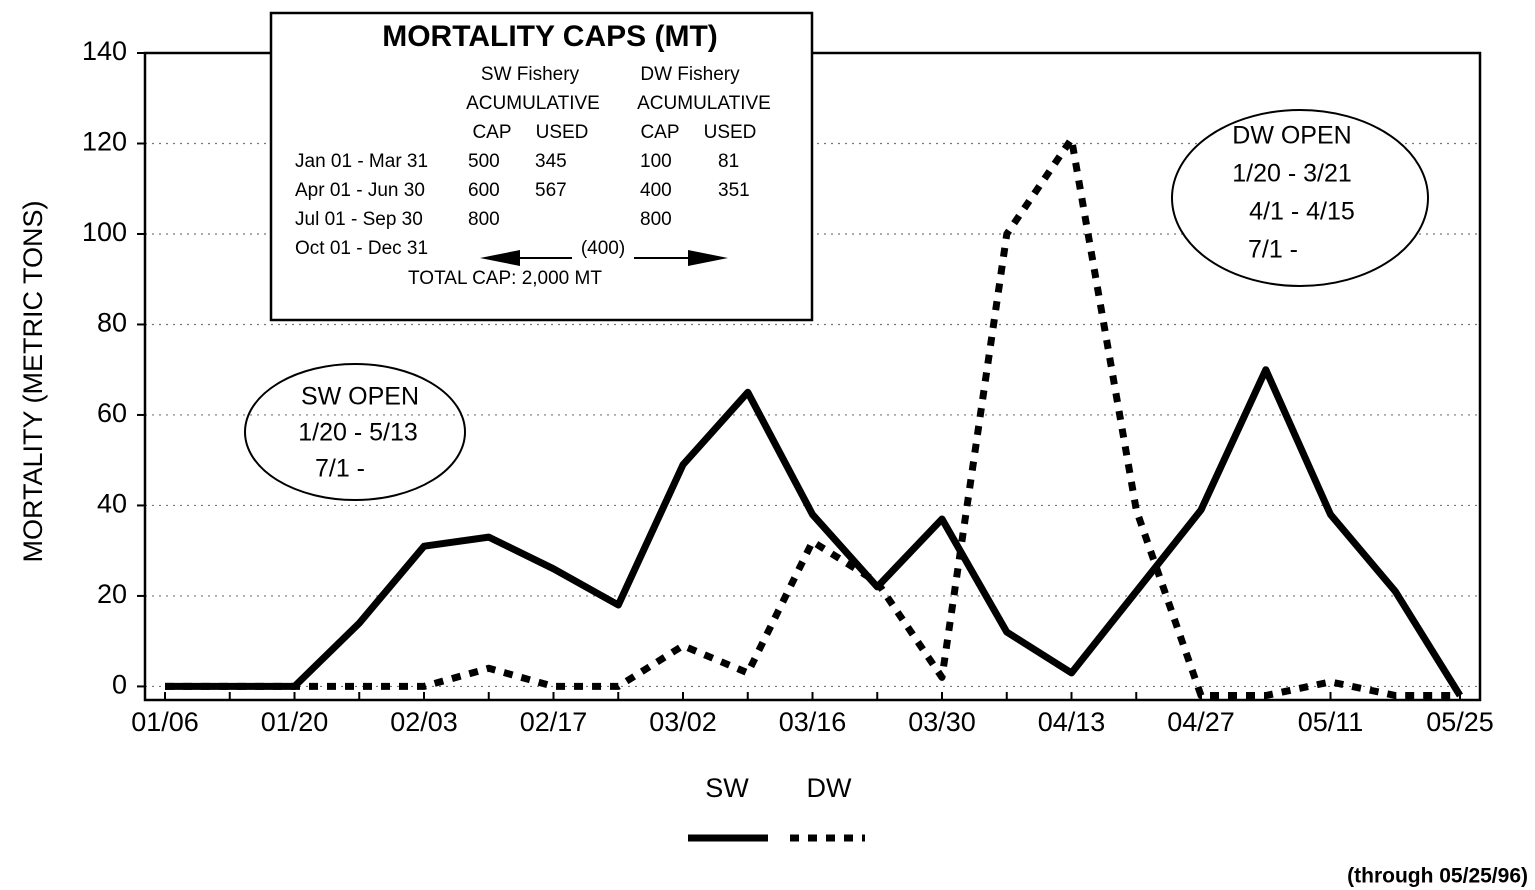  What do you see at coordinates (112, 594) in the screenshot?
I see `y-tick-label: 20` at bounding box center [112, 594].